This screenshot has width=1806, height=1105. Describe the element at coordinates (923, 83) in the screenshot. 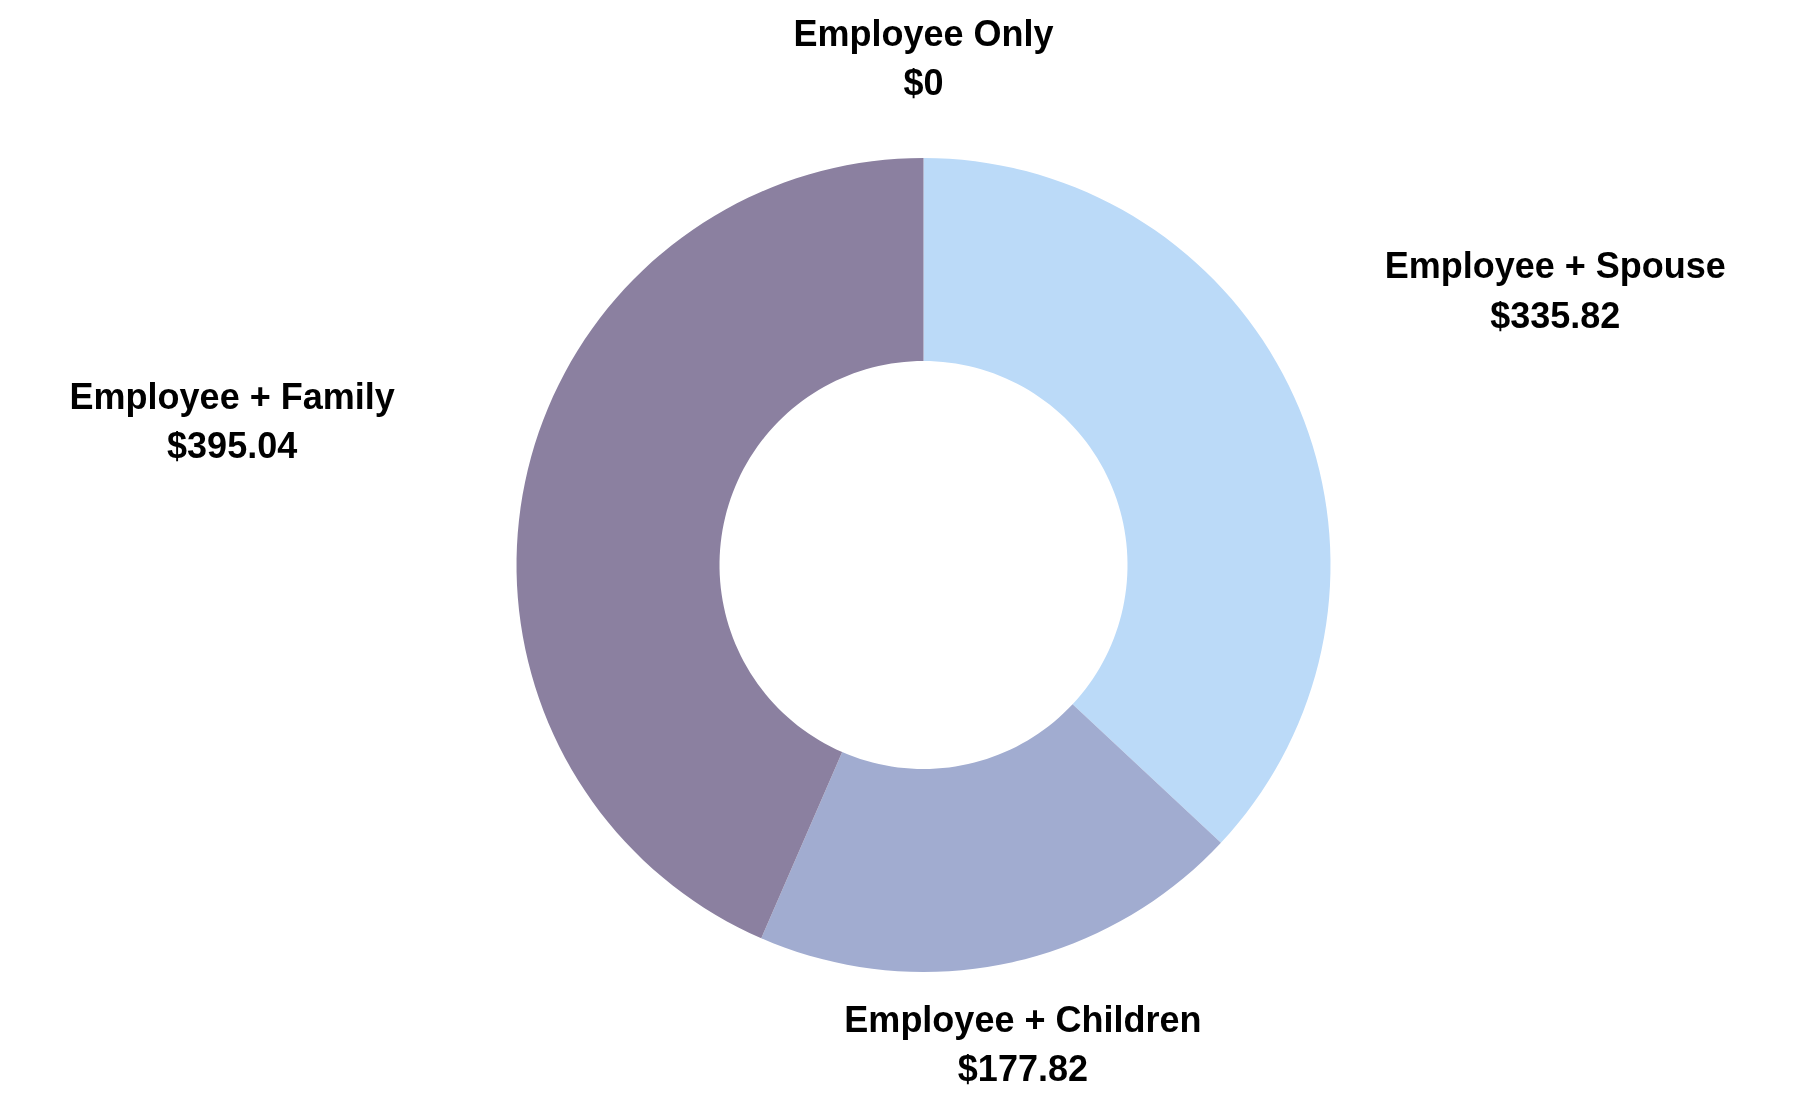

I see `text: $0` at that location.